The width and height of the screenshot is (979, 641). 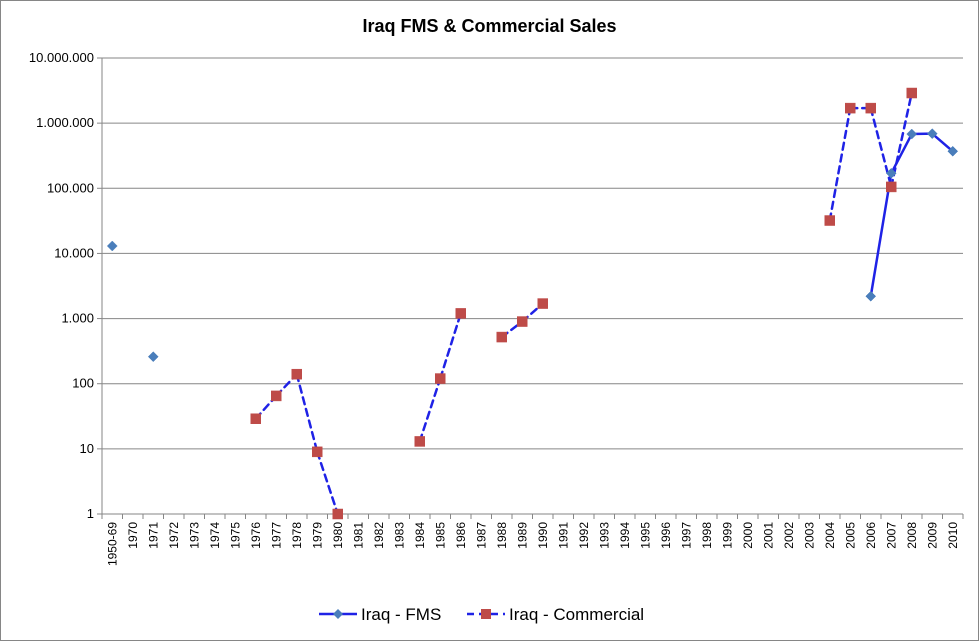 What do you see at coordinates (338, 535) in the screenshot?
I see `x-tick-label: 1980` at bounding box center [338, 535].